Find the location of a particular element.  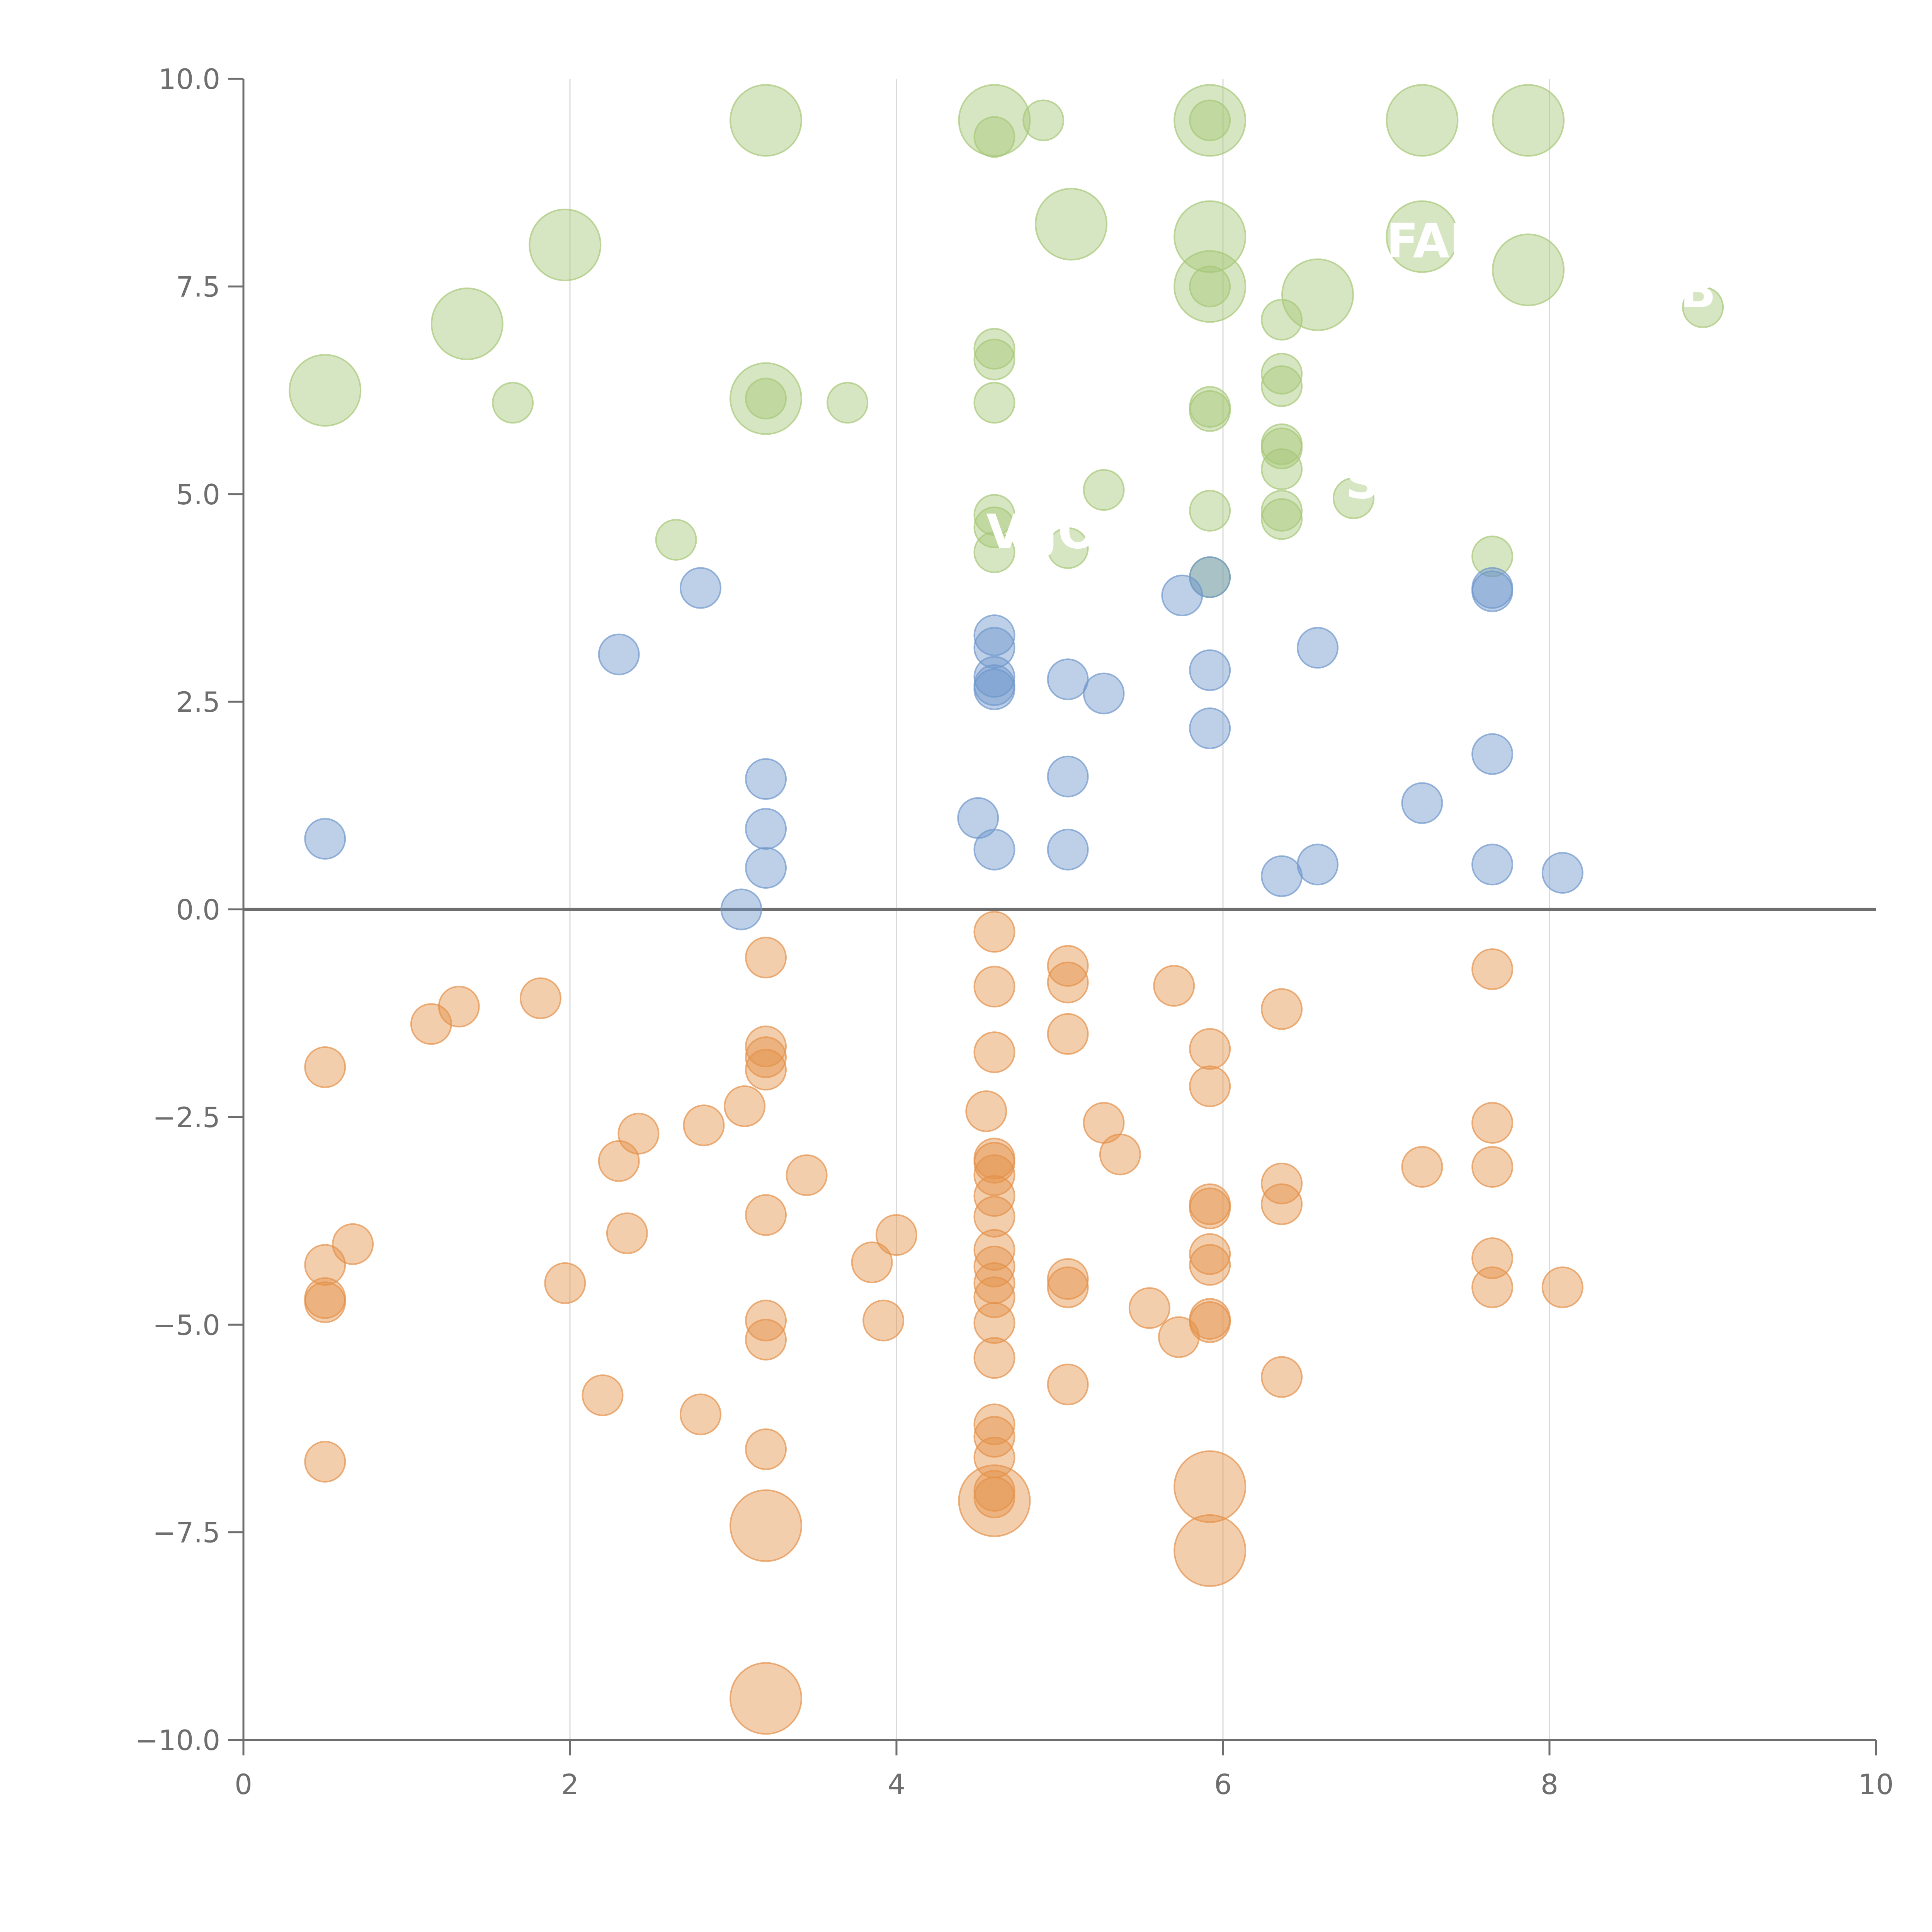

y-tick-label: 7.5 is located at coordinates (198, 287).